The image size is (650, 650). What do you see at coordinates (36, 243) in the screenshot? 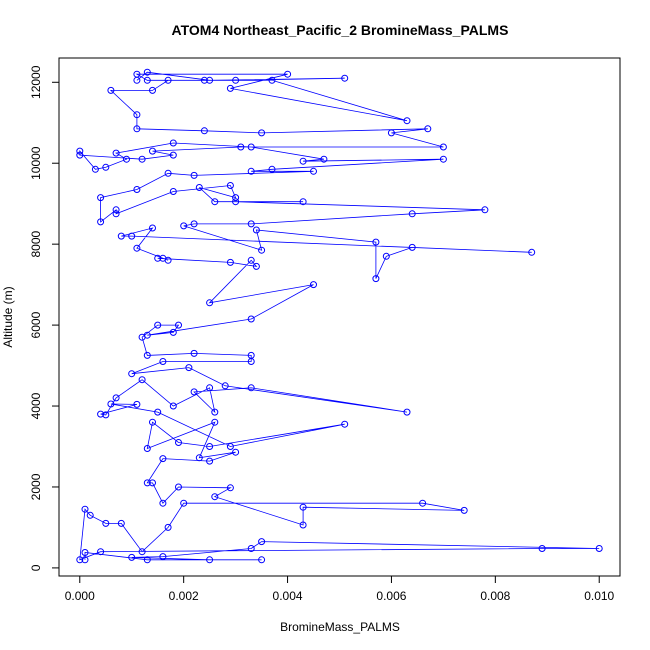
I see `y-tick-label: 8000` at bounding box center [36, 243].